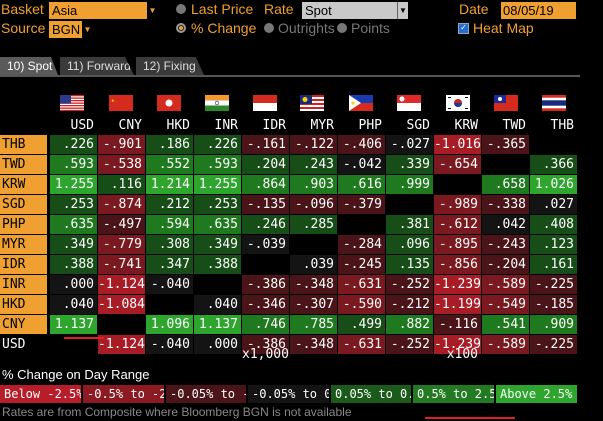 The image size is (603, 421). What do you see at coordinates (71, 29) in the screenshot?
I see `source-dropdown: BGN ▼` at bounding box center [71, 29].